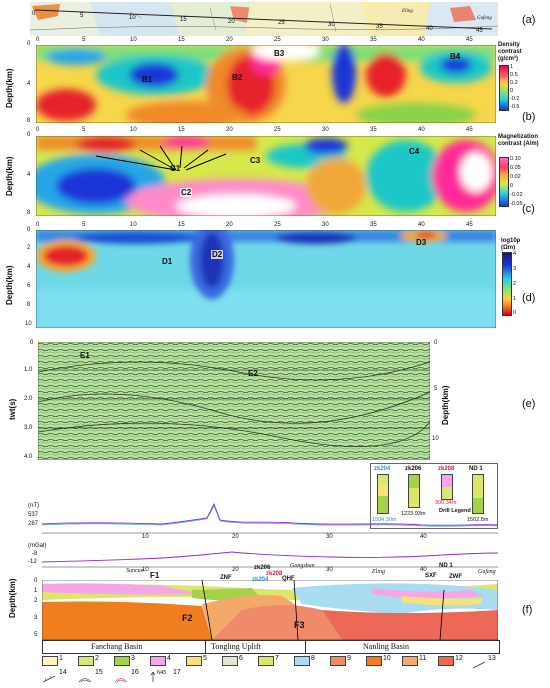 Image resolution: width=550 pixels, height=688 pixels. Describe the element at coordinates (29, 121) in the screenshot. I see `b-ytick: 8` at that location.